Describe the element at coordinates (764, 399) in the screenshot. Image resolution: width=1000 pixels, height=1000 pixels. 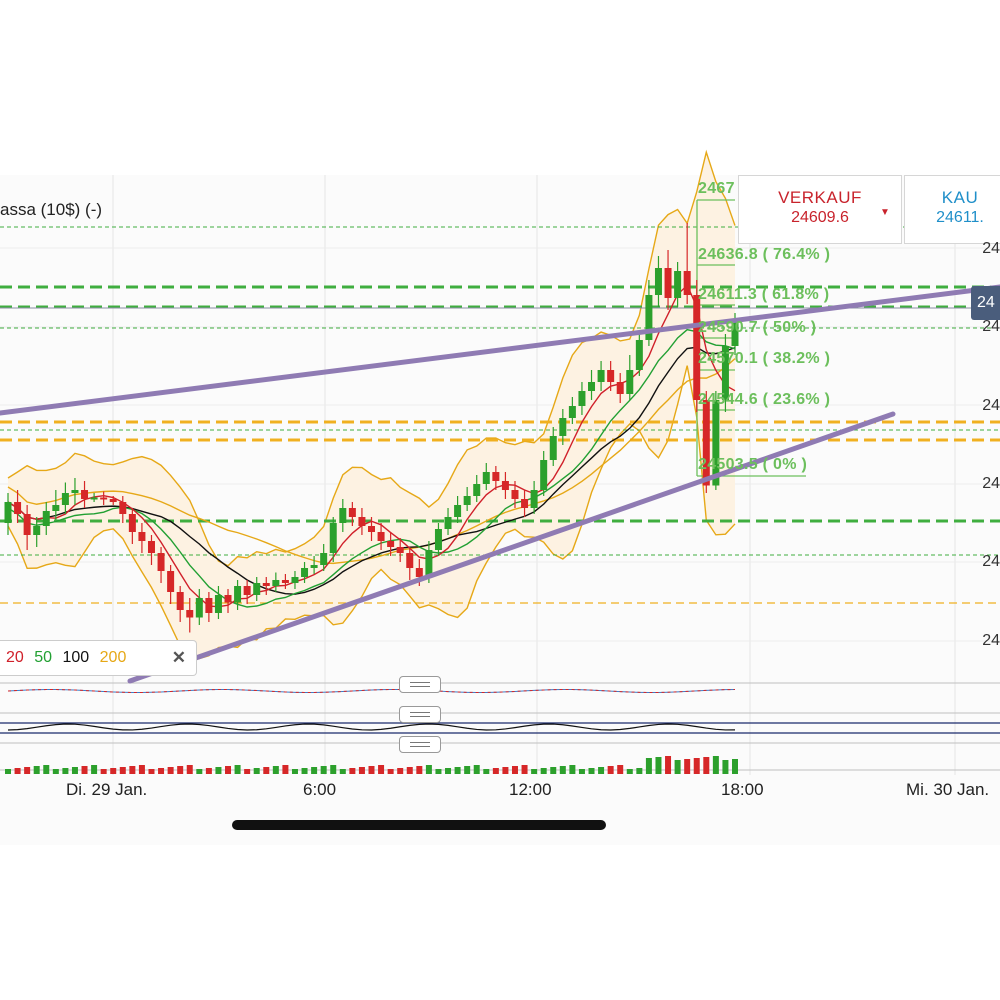
I see `fib-label-23: 24544.6 ( 23.6% )` at that location.